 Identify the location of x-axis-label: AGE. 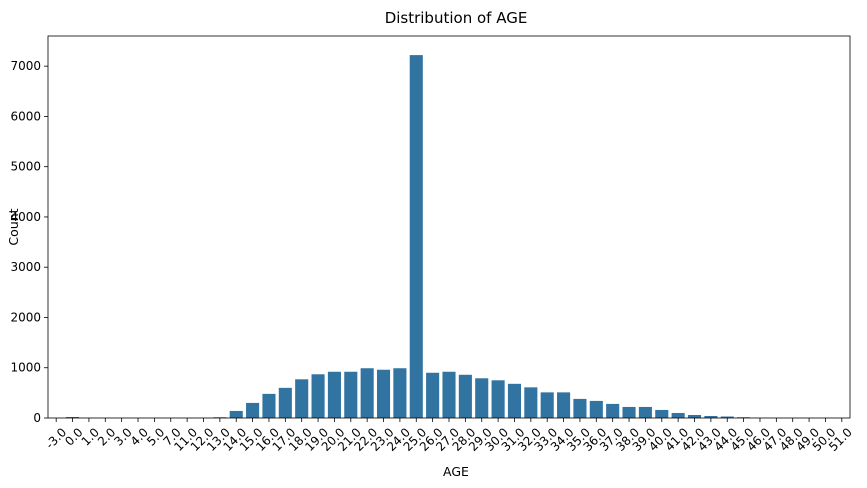
(456, 471).